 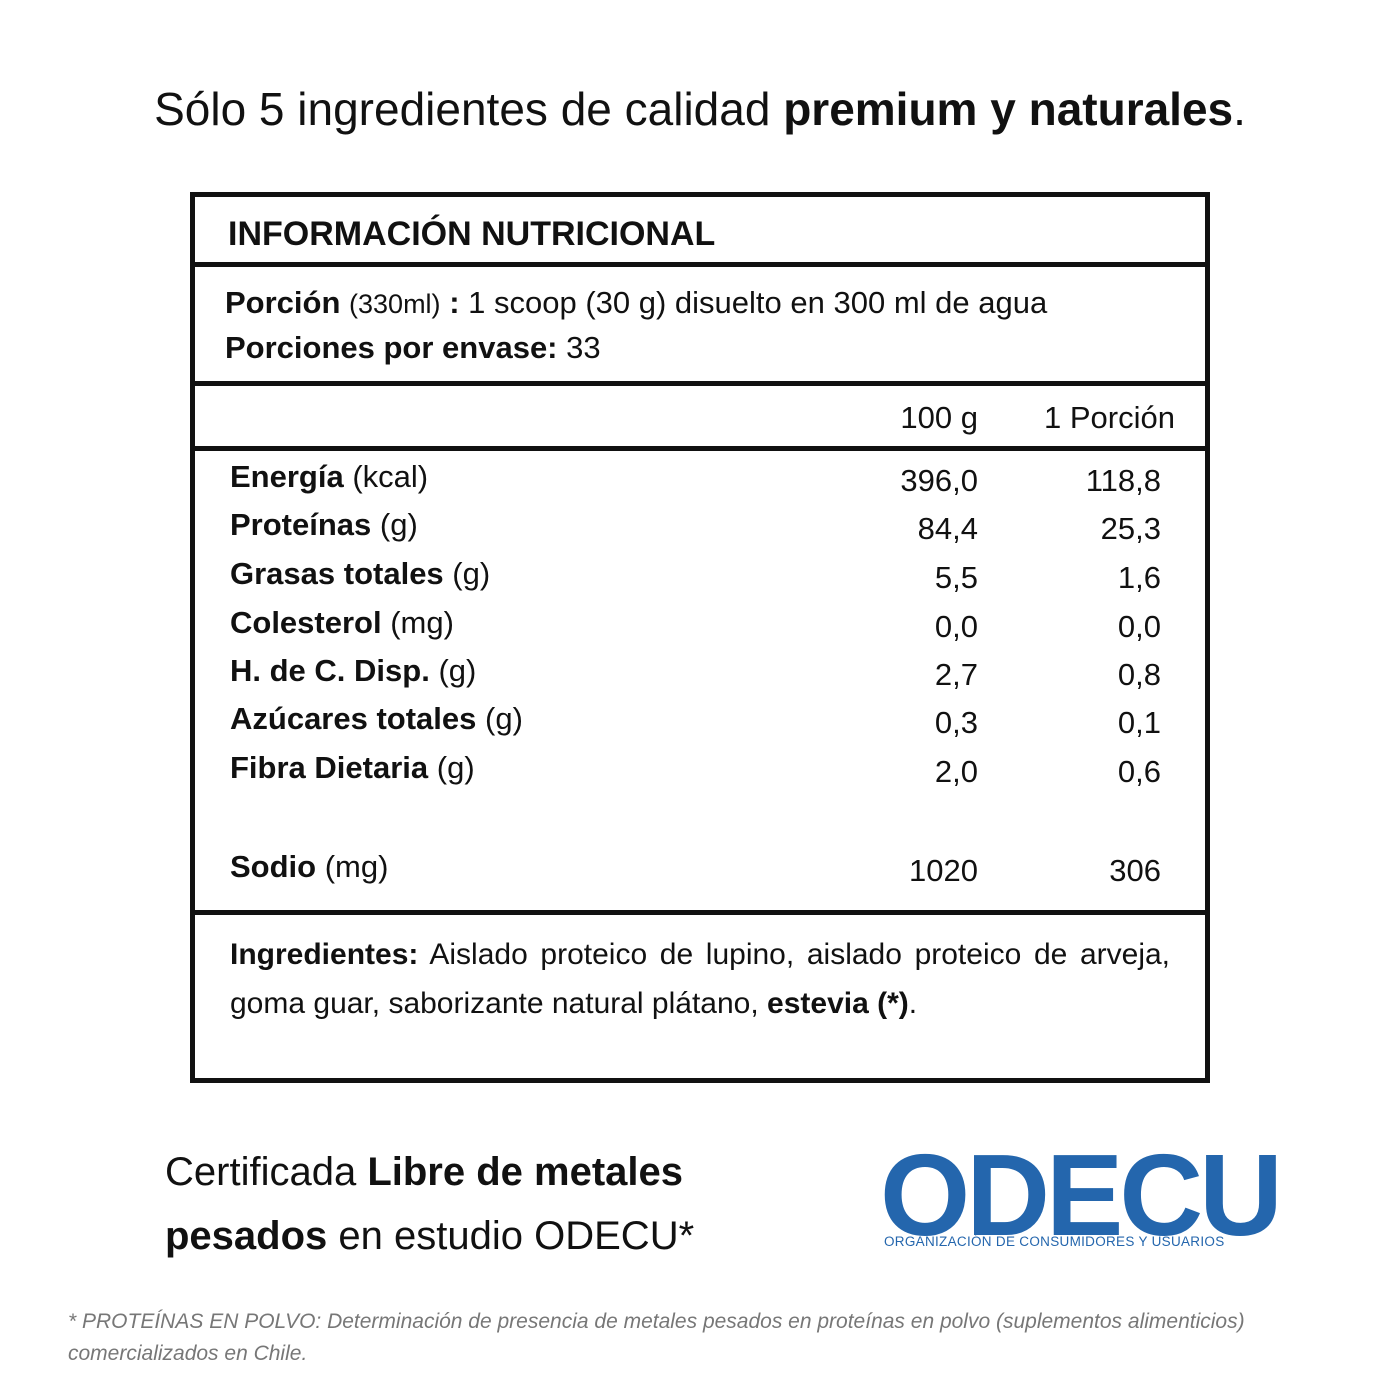 I want to click on nutrient-label: Azúcares totales, so click(x=353, y=718).